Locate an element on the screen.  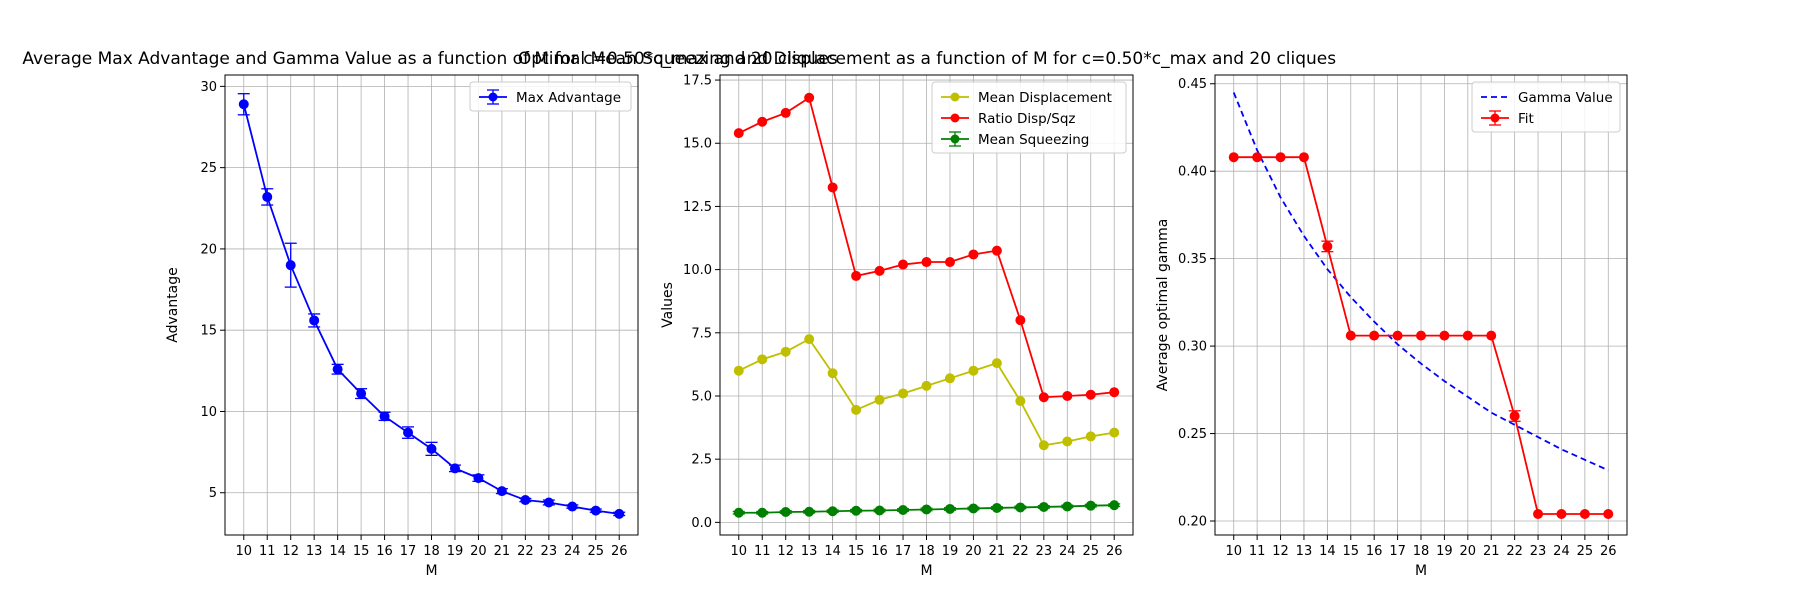
y-tick-label: 0.40 is located at coordinates (1192, 172).